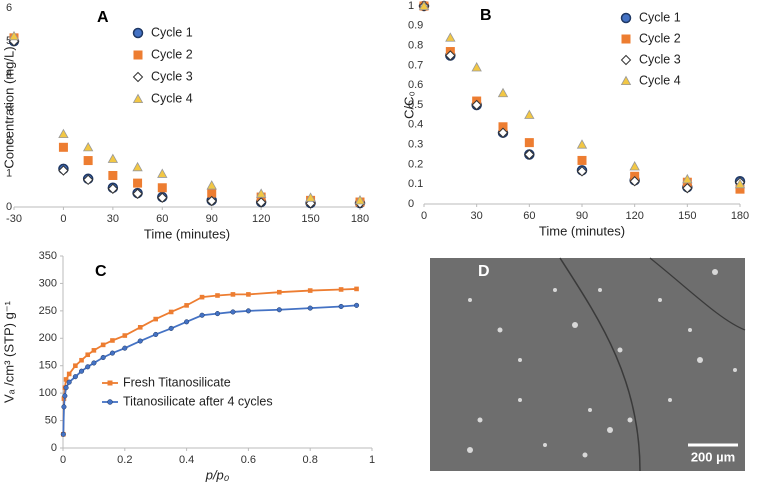  Describe the element at coordinates (9, 141) in the screenshot. I see `y-tick-label: 2` at that location.